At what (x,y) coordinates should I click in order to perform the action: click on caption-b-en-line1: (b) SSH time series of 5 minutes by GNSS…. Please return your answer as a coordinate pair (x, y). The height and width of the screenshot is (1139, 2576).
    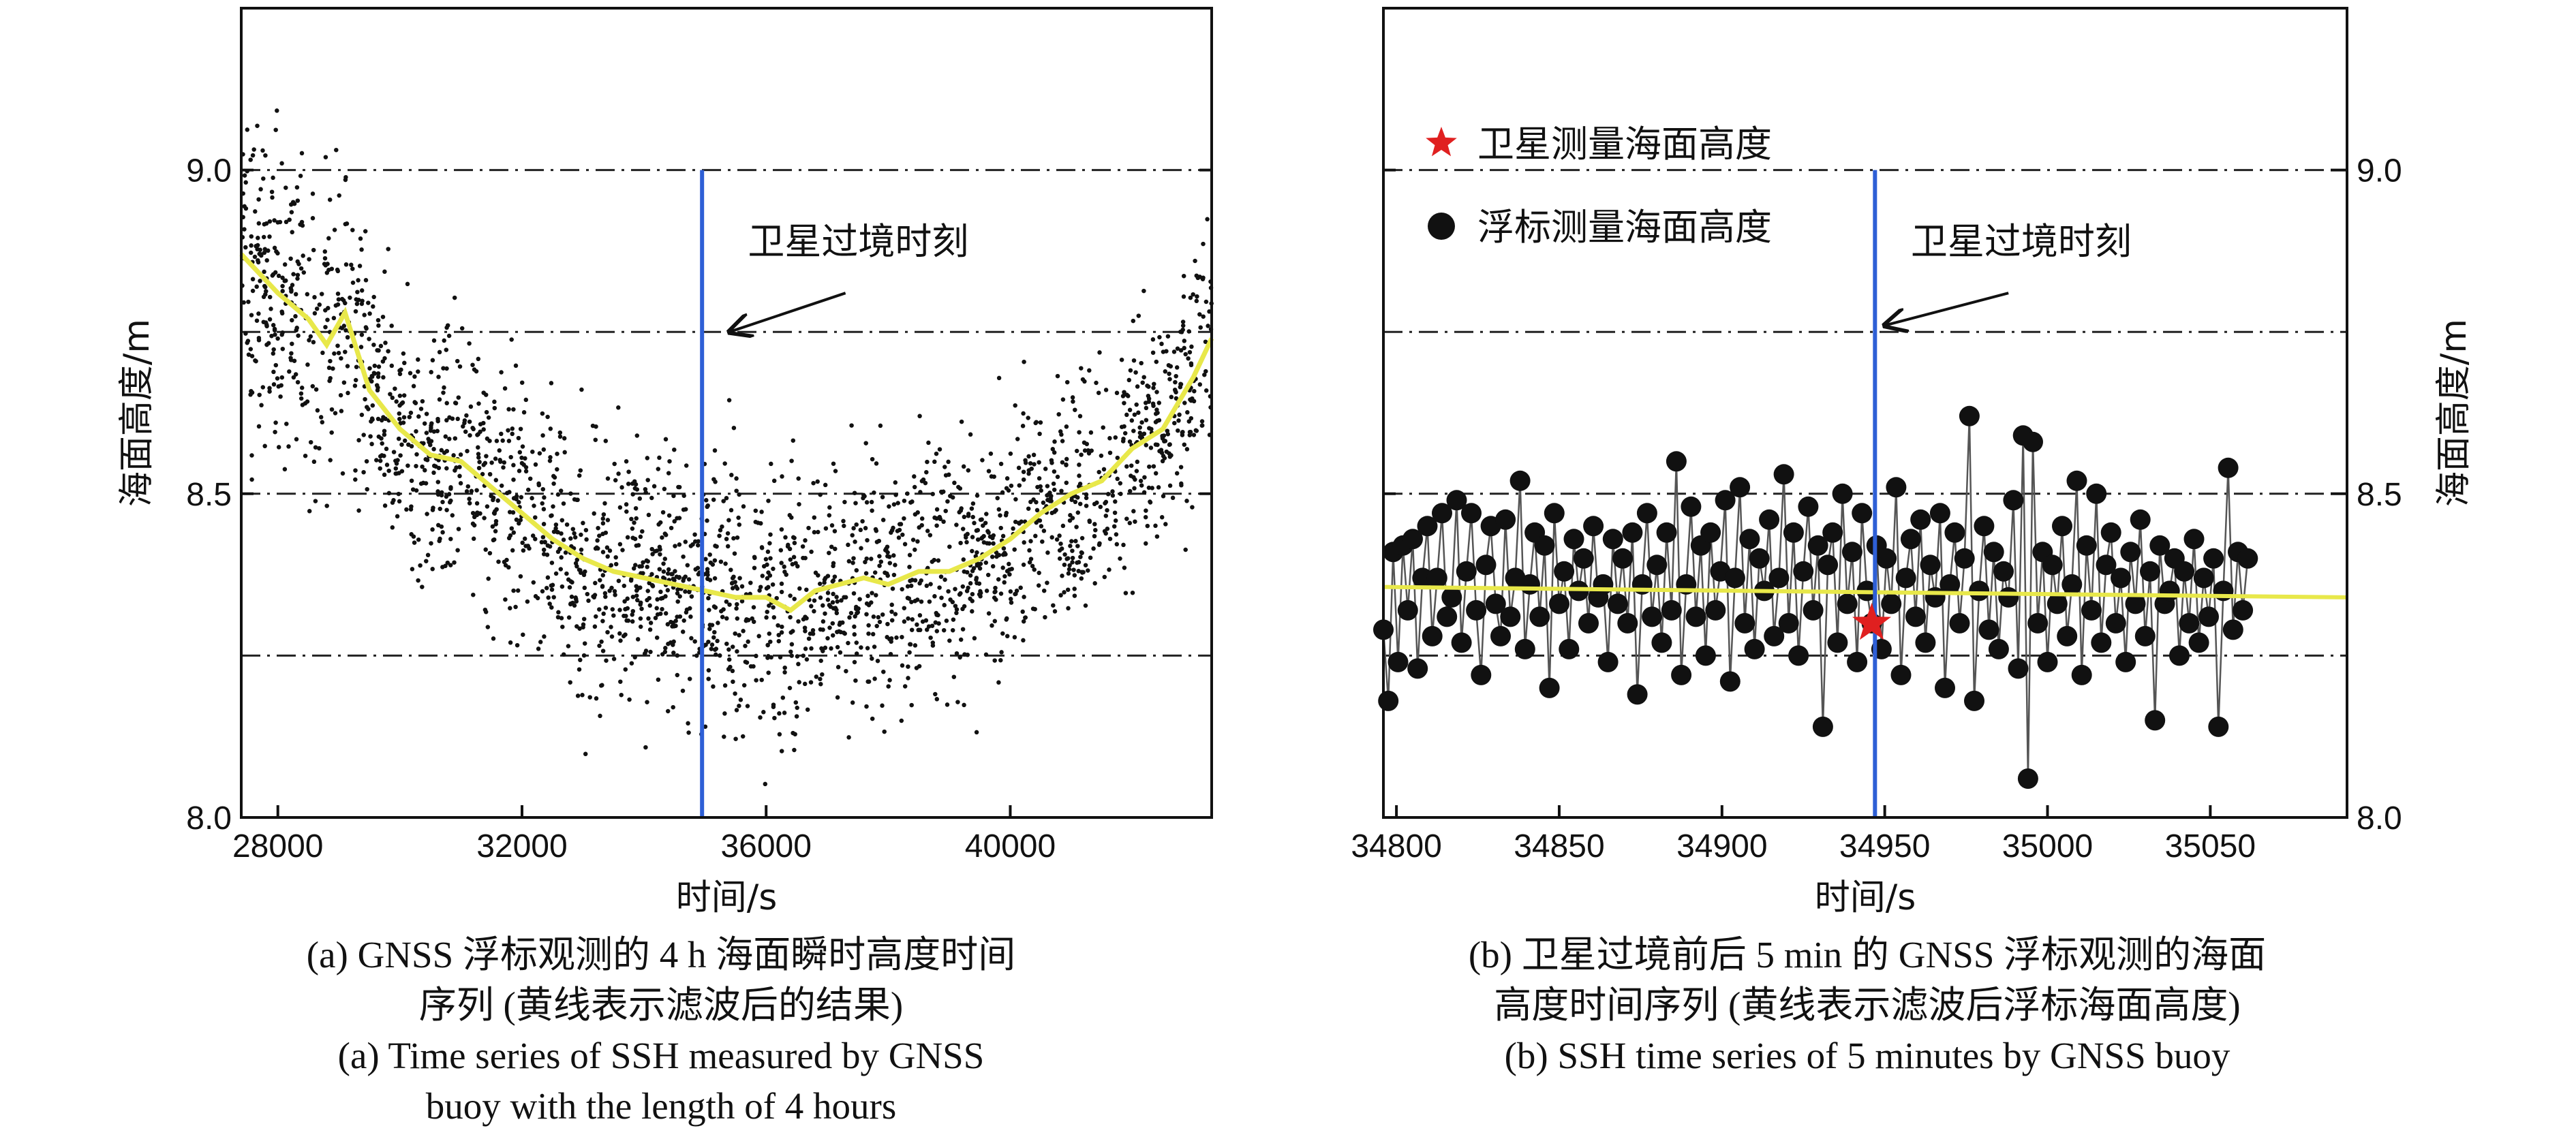
    Looking at the image, I should click on (1867, 1055).